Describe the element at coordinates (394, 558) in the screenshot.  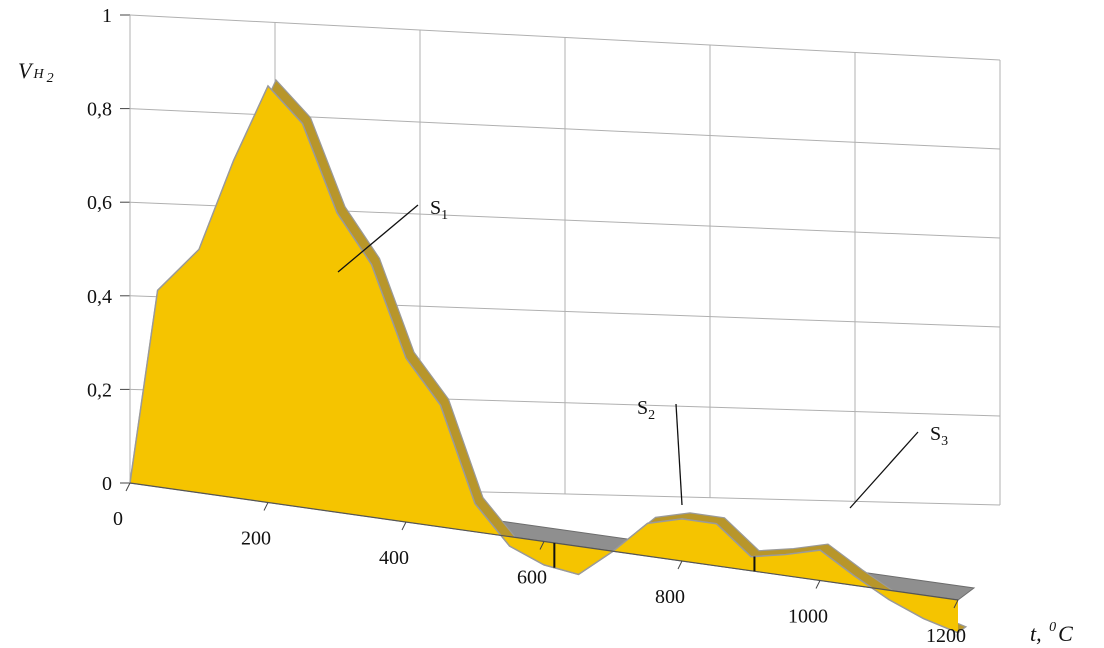
I see `x-tick-label-2: 400` at that location.